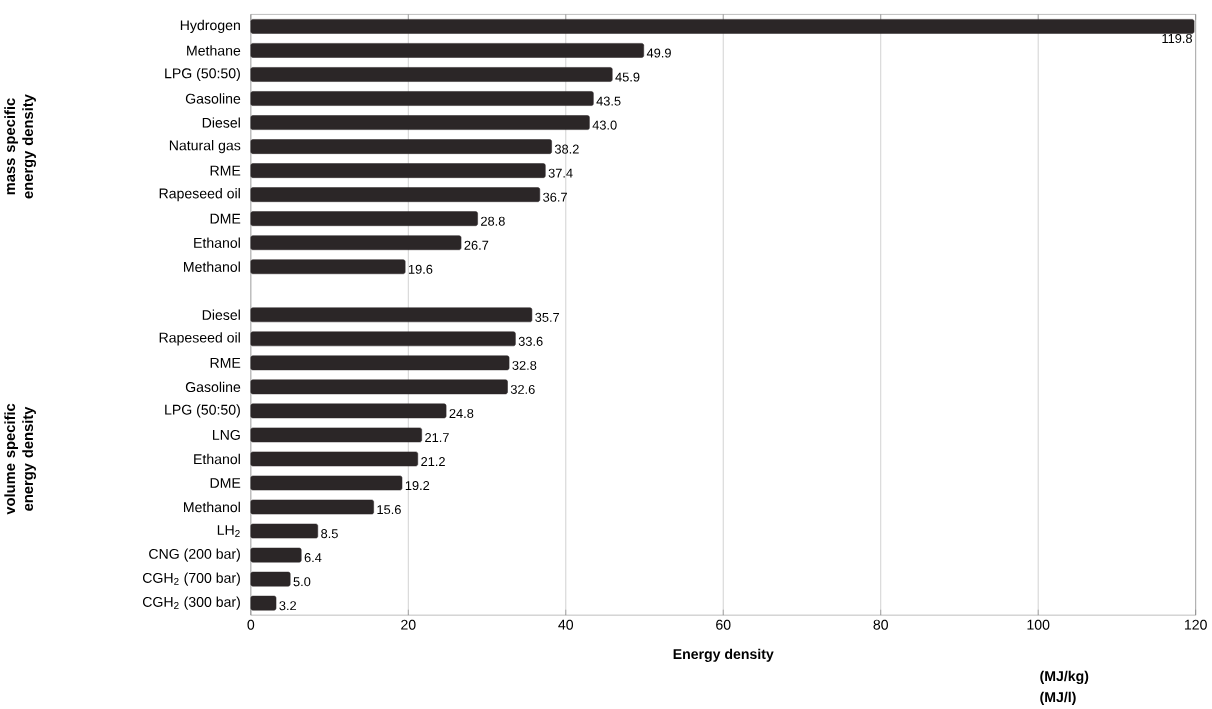 Image resolution: width=1212 pixels, height=709 pixels. I want to click on x-tick-label: 0, so click(251, 624).